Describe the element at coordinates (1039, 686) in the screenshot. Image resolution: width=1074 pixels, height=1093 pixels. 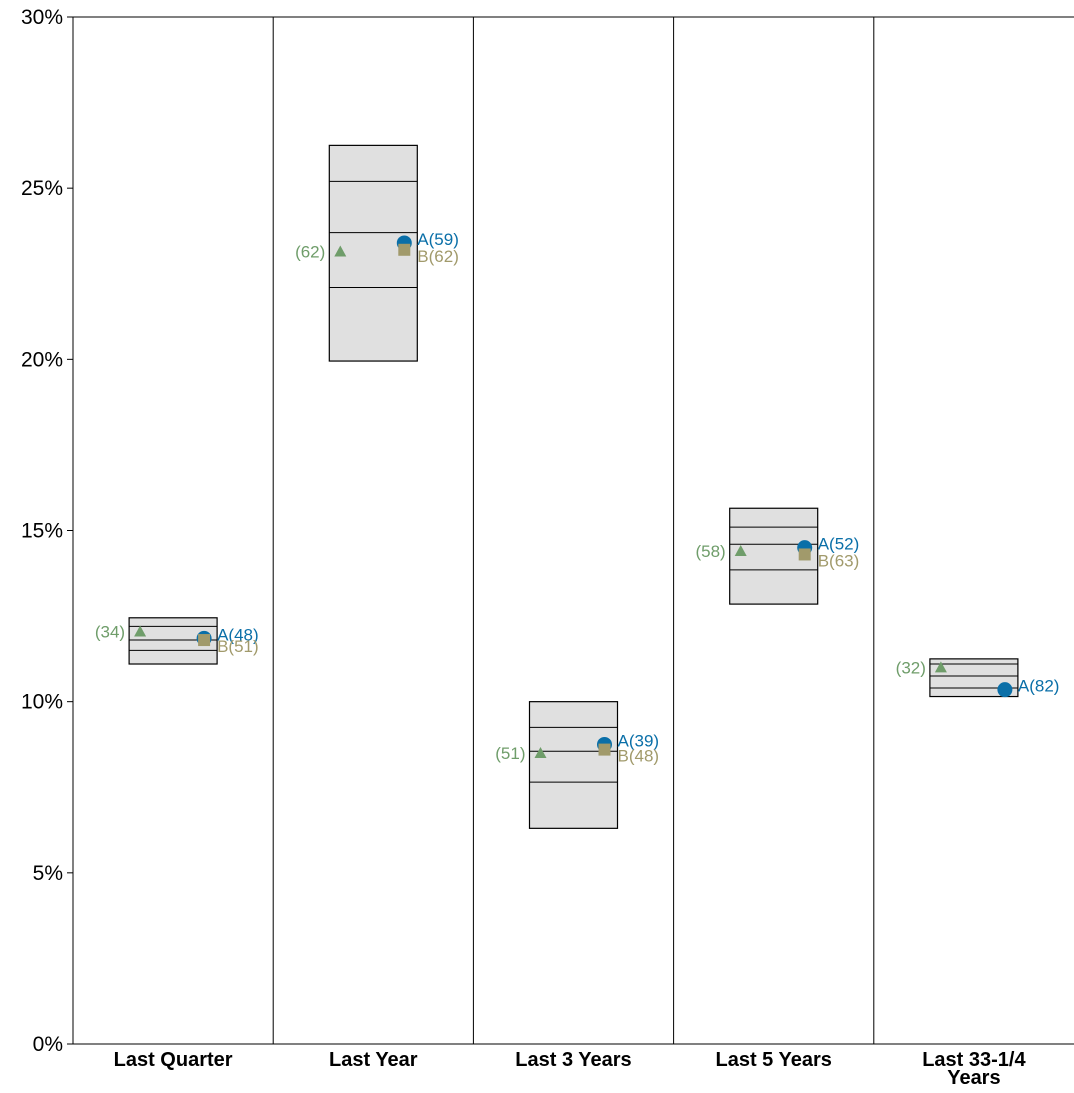
I see `series-a-label: A(82)` at that location.